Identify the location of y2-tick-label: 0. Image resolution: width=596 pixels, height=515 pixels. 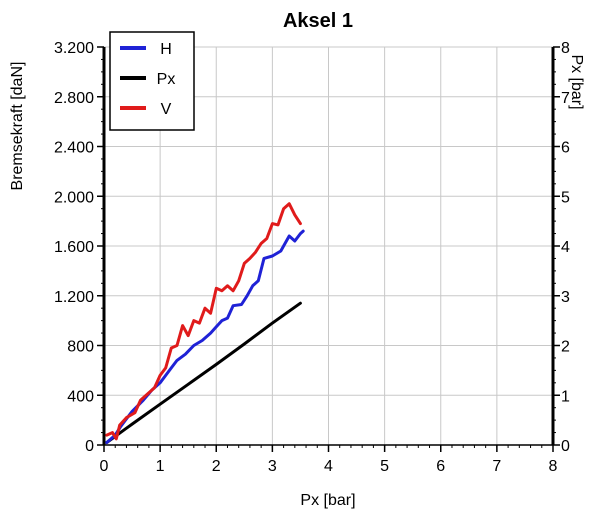
(565, 446).